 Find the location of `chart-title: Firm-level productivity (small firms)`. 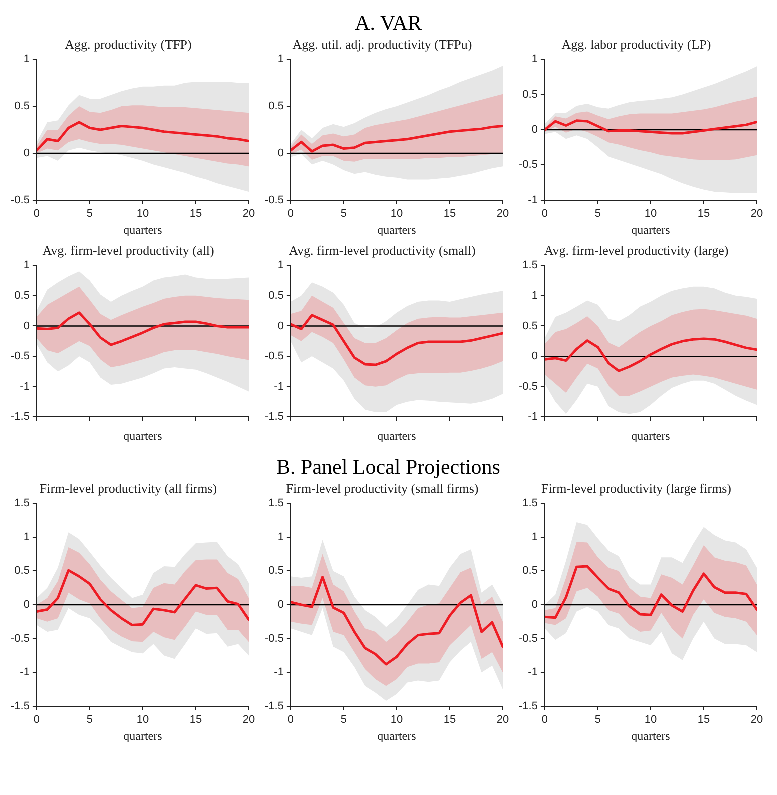

chart-title: Firm-level productivity (small firms) is located at coordinates (382, 488).